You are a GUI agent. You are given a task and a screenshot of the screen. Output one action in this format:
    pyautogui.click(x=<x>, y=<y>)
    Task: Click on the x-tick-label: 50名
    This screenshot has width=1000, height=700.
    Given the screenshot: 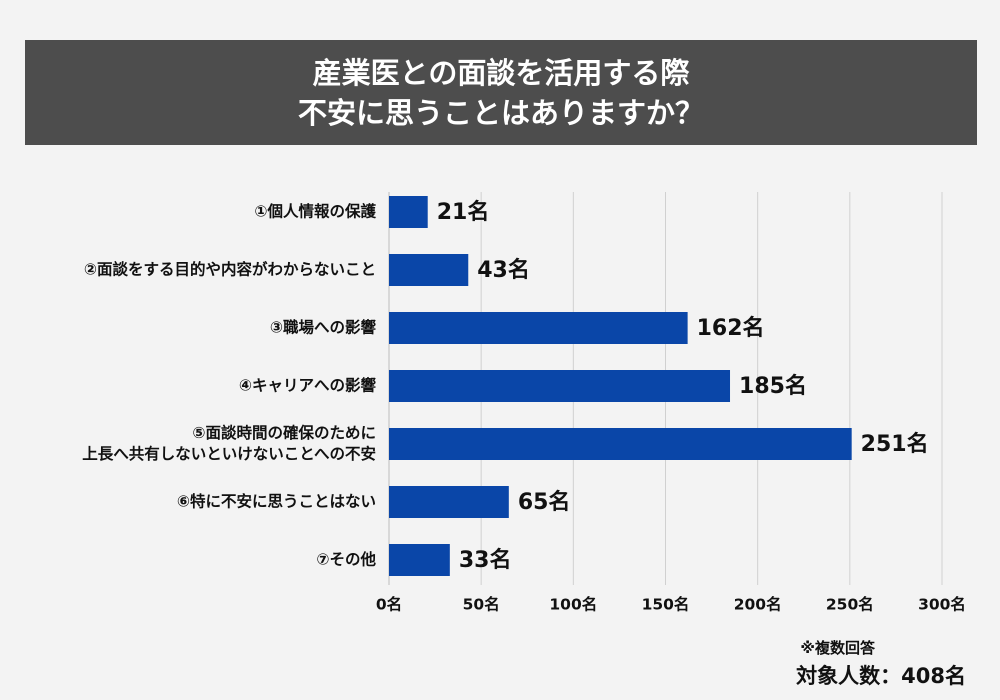 What is the action you would take?
    pyautogui.click(x=481, y=604)
    